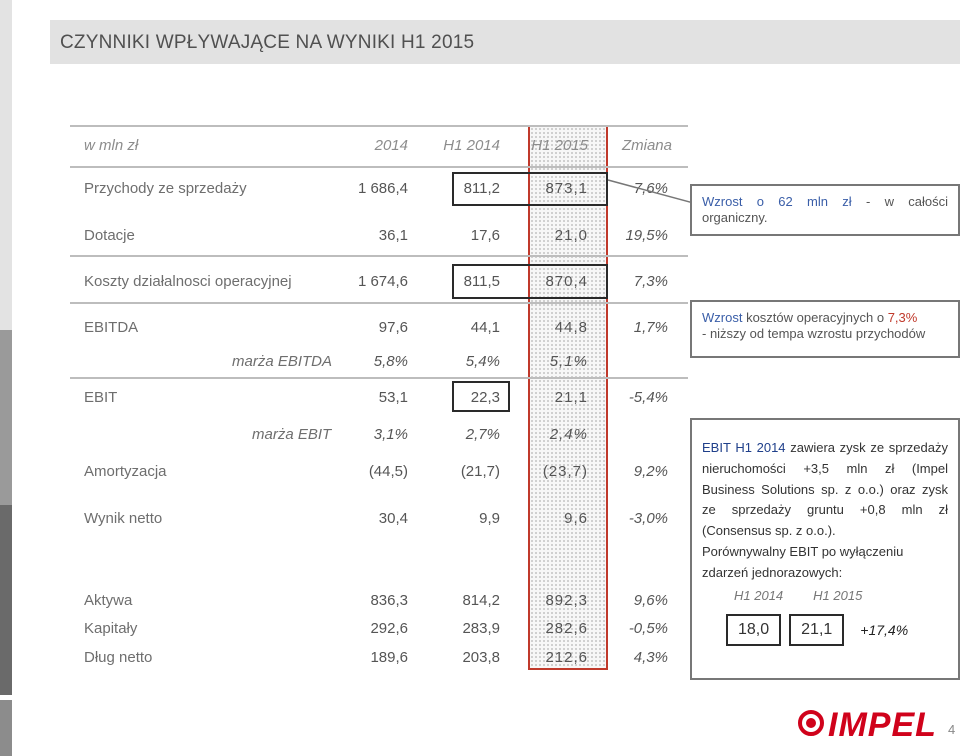 The image size is (960, 756). Describe the element at coordinates (390, 361) in the screenshot. I see `row-ebitda-margin-2014: 5,8%` at that location.